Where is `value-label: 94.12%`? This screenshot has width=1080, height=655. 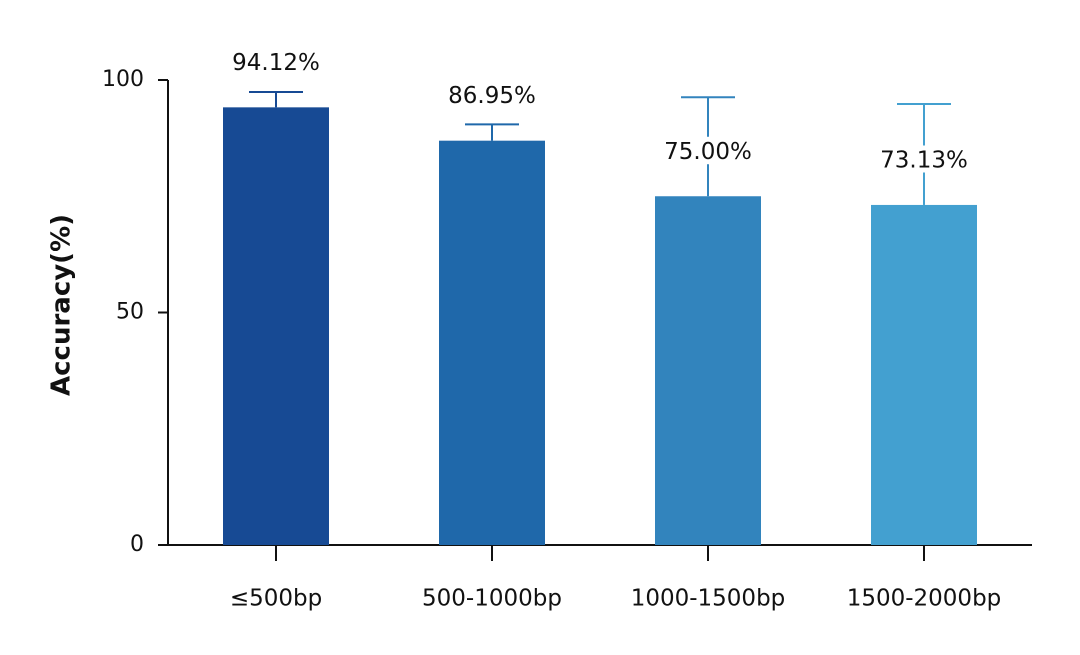
value-label: 94.12% is located at coordinates (276, 63).